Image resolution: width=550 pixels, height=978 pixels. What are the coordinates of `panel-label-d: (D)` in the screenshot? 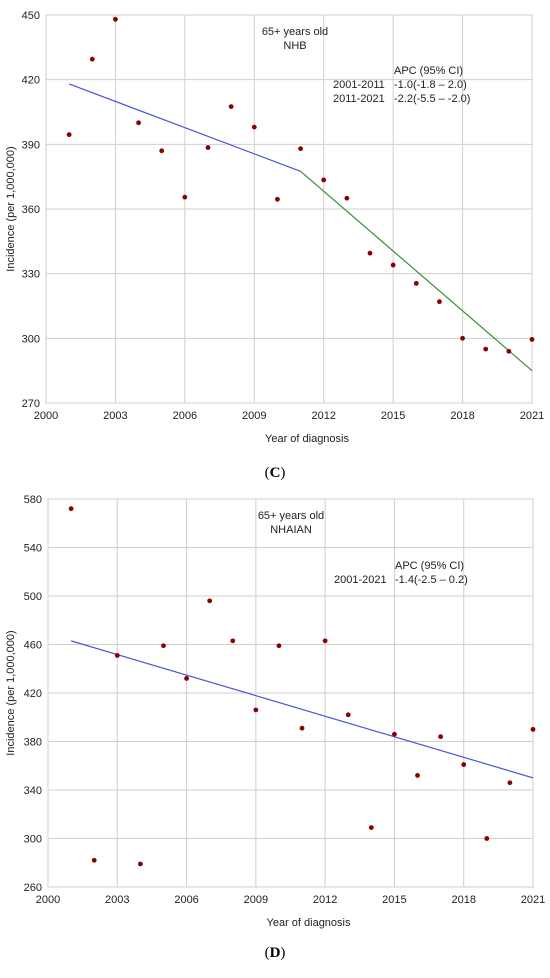 It's located at (275, 953).